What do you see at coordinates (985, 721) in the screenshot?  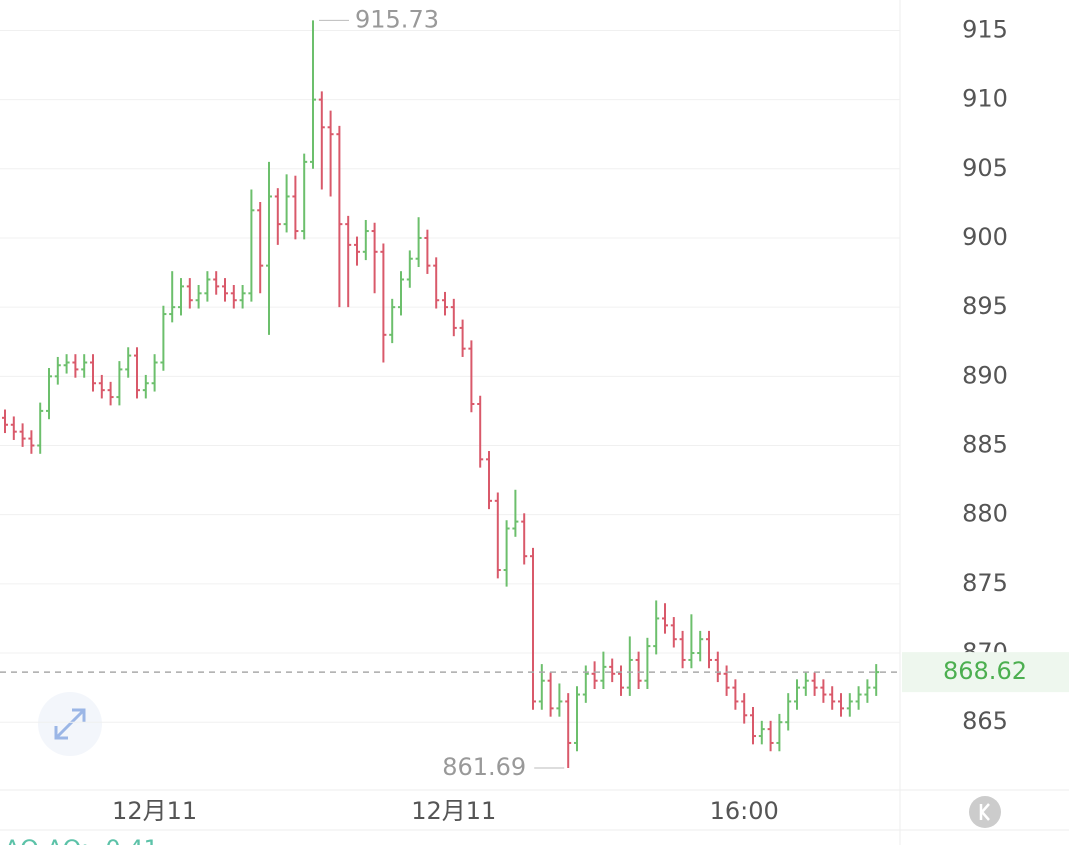 I see `y-tick-label: 865` at bounding box center [985, 721].